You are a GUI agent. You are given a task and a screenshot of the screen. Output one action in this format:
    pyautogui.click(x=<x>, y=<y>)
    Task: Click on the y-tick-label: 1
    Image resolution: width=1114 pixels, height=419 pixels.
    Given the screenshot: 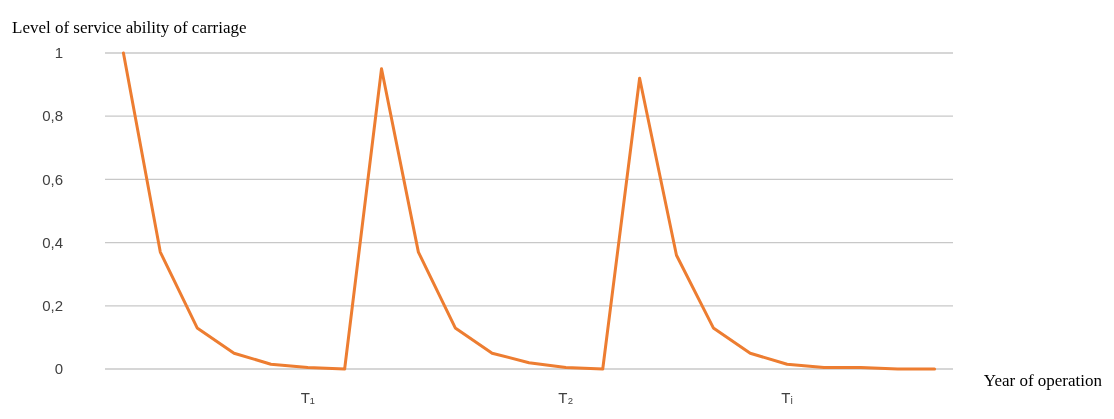 What is the action you would take?
    pyautogui.click(x=58, y=53)
    